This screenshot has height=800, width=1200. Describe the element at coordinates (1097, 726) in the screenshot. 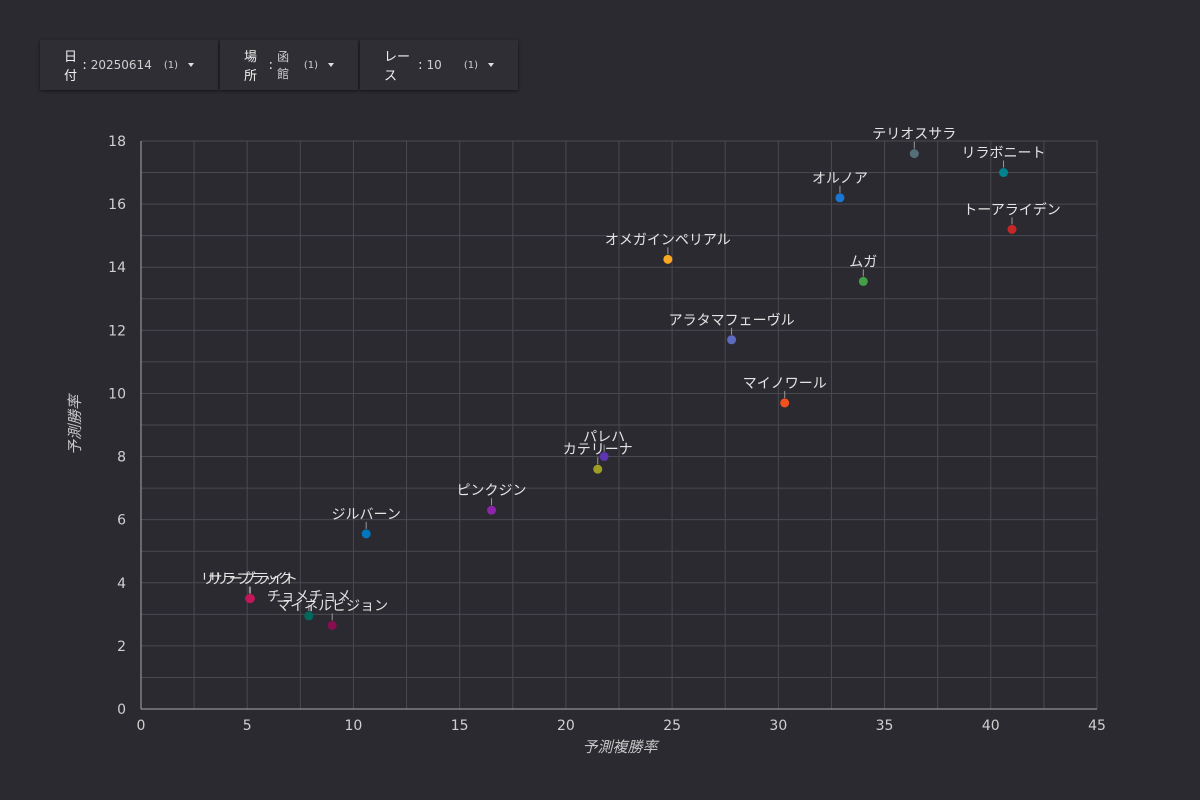

I see `x-tick-label: 45` at that location.